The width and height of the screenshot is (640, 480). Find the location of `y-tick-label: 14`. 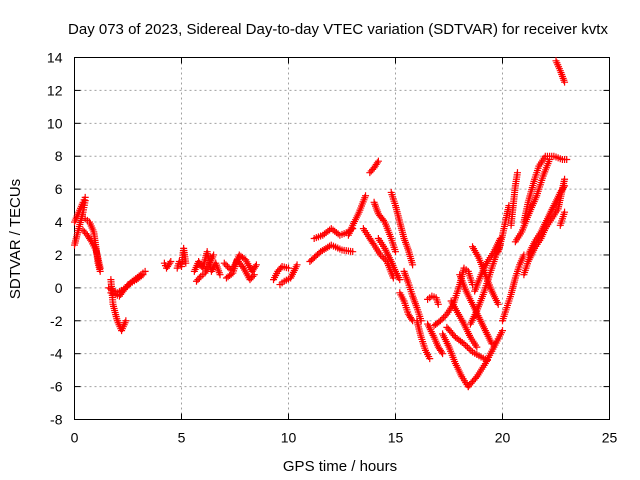

y-tick-label: 14 is located at coordinates (55, 58).